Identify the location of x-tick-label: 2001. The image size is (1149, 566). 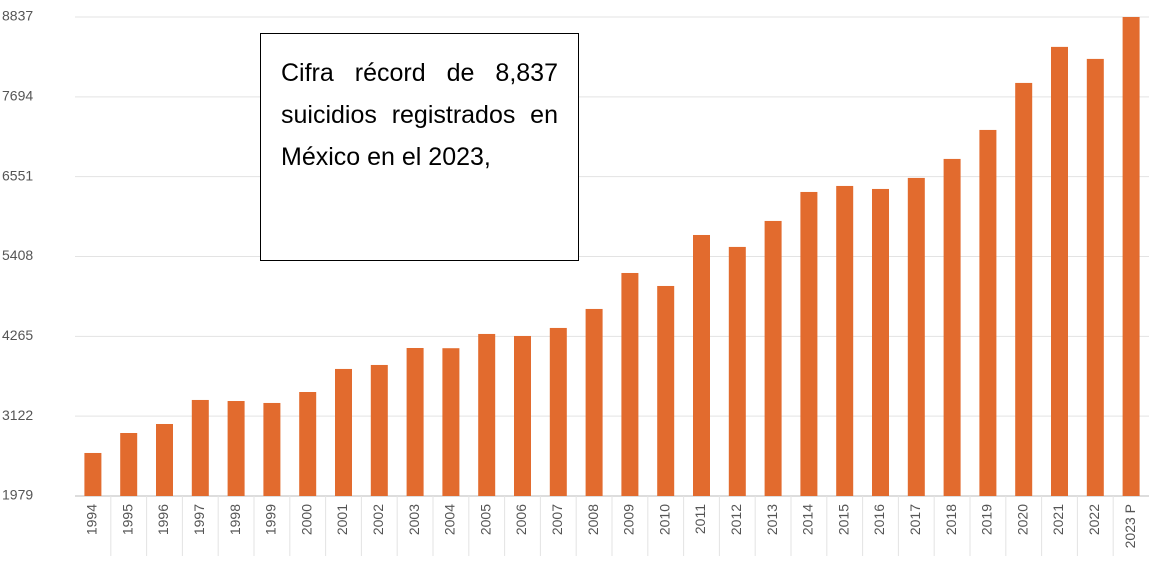
(342, 519).